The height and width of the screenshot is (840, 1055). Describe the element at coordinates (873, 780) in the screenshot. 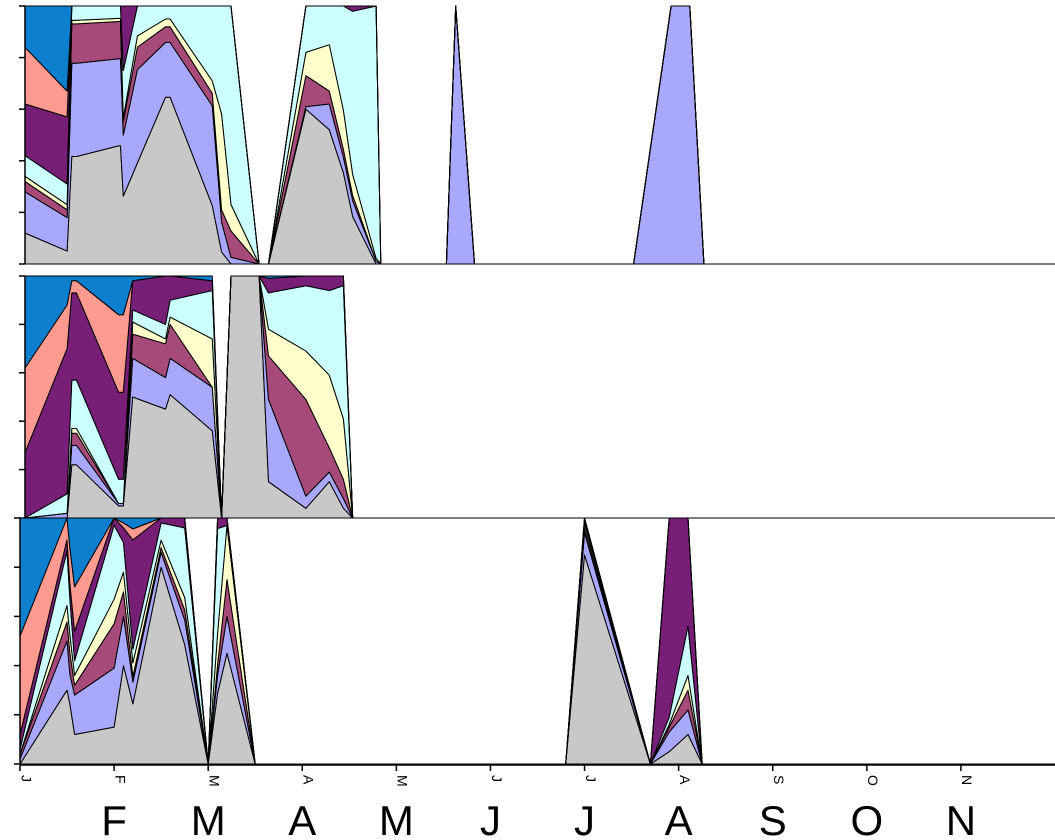

I see `x-tick-label-small: O` at that location.